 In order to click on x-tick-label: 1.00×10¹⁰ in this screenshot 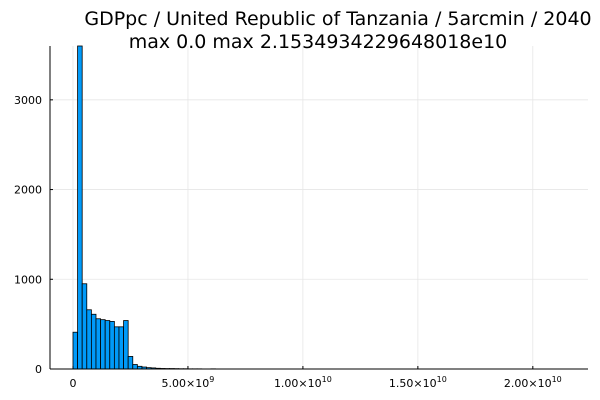, I will do `click(303, 382)`.